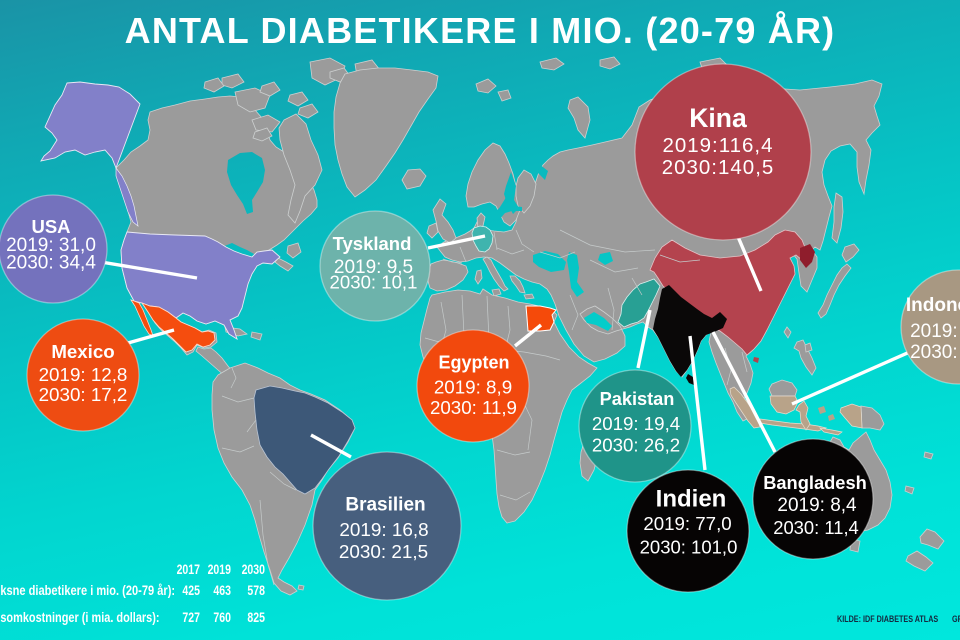 This screenshot has width=960, height=640. I want to click on svg-text: Indonesien, so click(933, 305).